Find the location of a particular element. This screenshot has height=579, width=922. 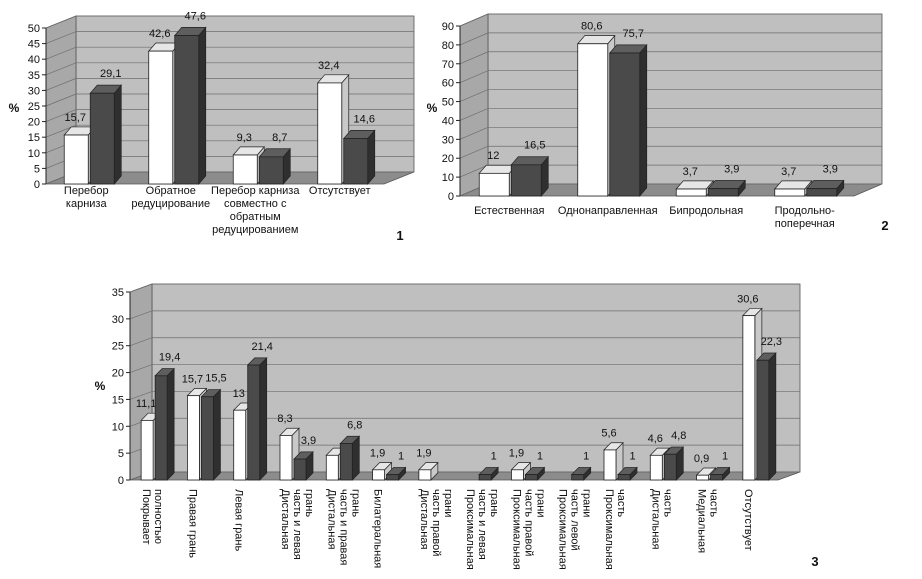

chart3-data-label: 1,9 is located at coordinates (377, 454).